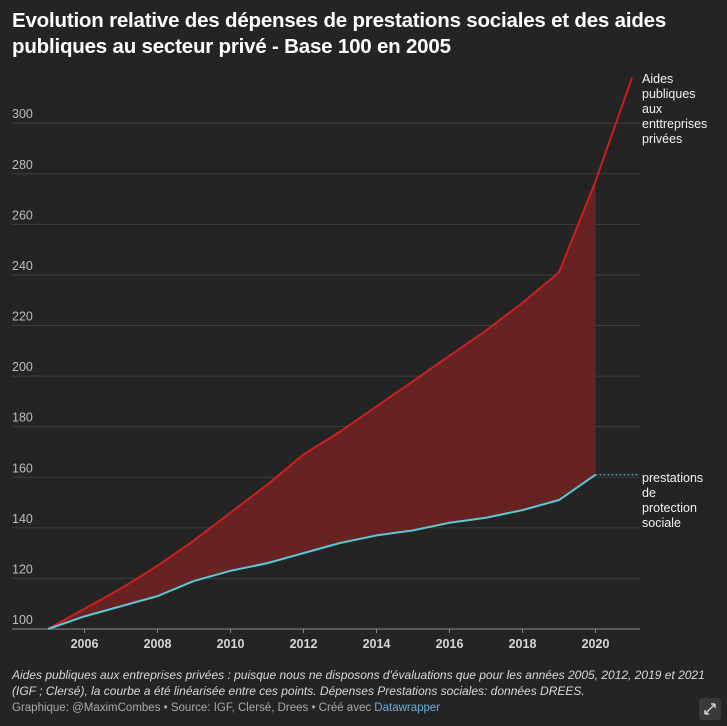 The height and width of the screenshot is (726, 727). Describe the element at coordinates (657, 79) in the screenshot. I see `series-label-aides-line: Aides` at that location.